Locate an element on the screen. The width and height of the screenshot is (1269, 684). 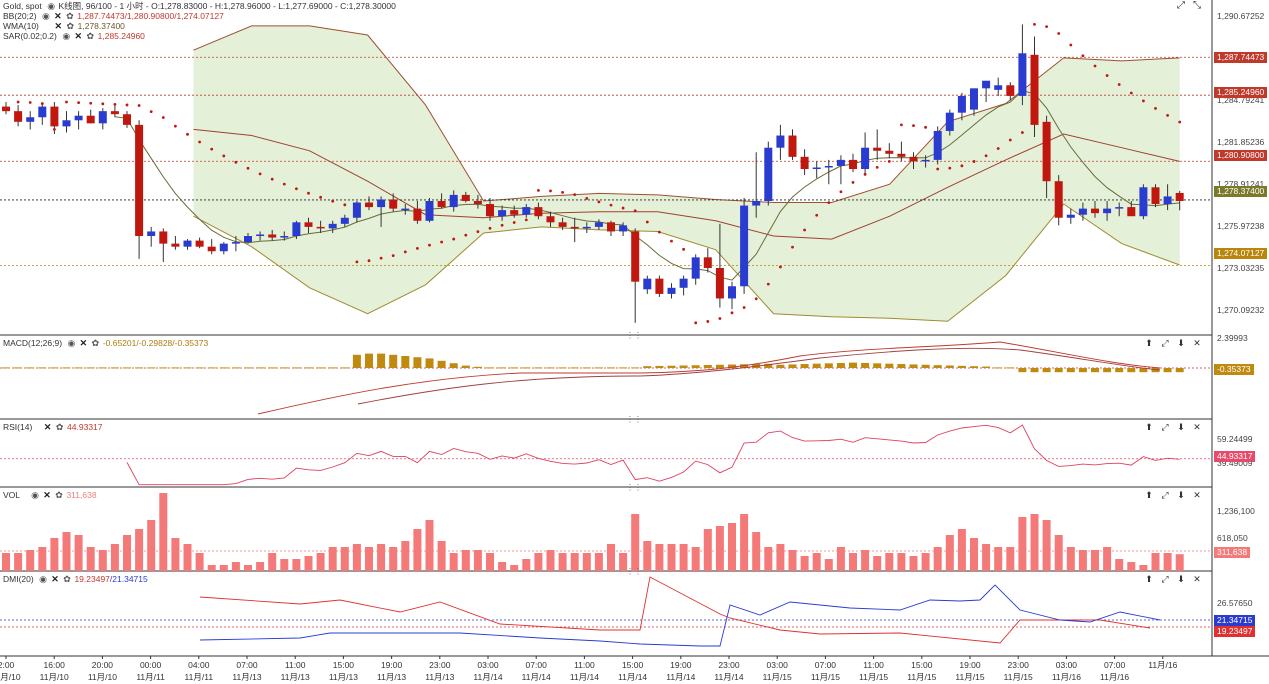
price-tick: 1,278.91241 is located at coordinates (1241, 184).